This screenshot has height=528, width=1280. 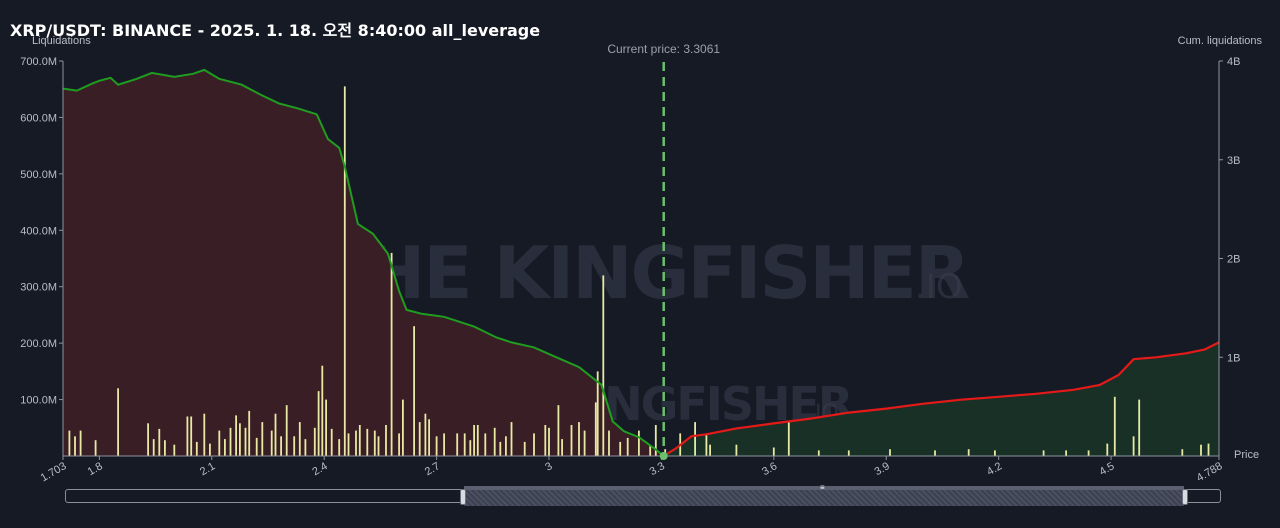 I want to click on x-tick-label: 3.9, so click(x=882, y=469).